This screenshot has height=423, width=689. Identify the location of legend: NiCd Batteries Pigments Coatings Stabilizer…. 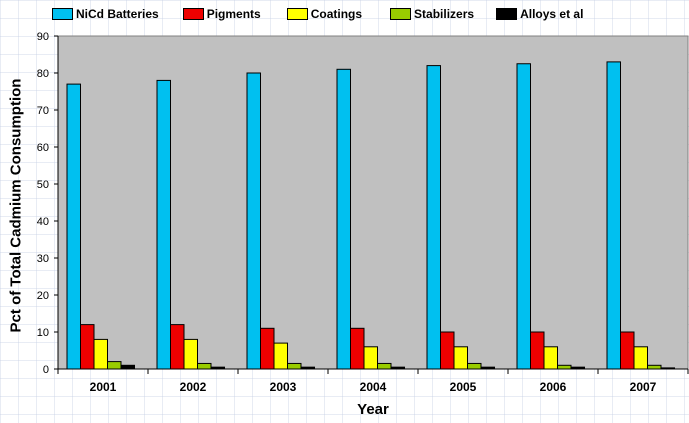
(370, 14).